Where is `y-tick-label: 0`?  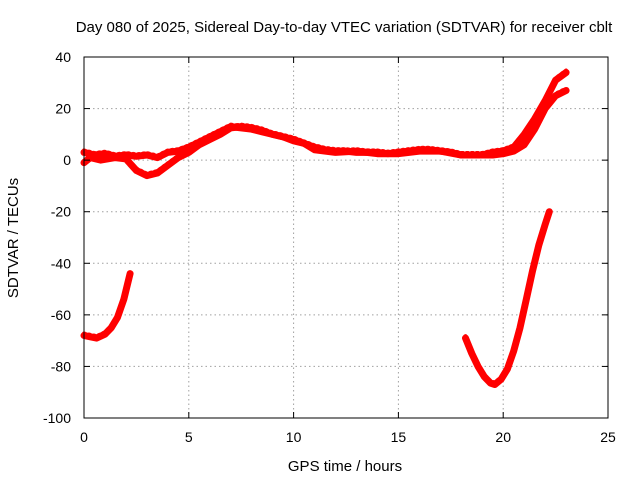 y-tick-label: 0 is located at coordinates (67, 160).